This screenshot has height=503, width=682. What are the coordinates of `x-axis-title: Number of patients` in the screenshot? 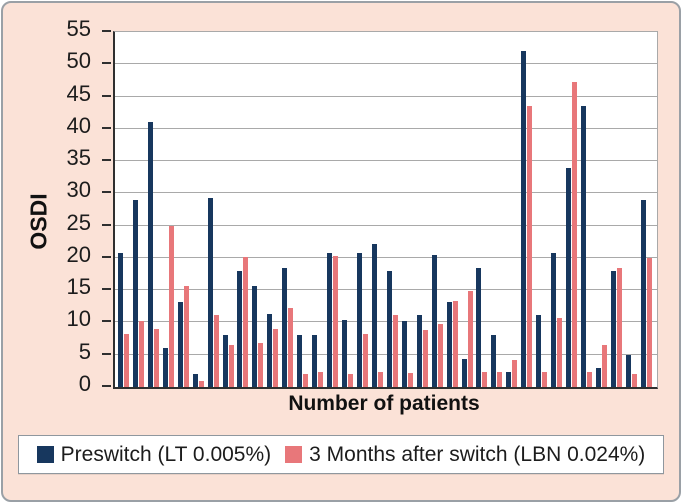 It's located at (384, 403).